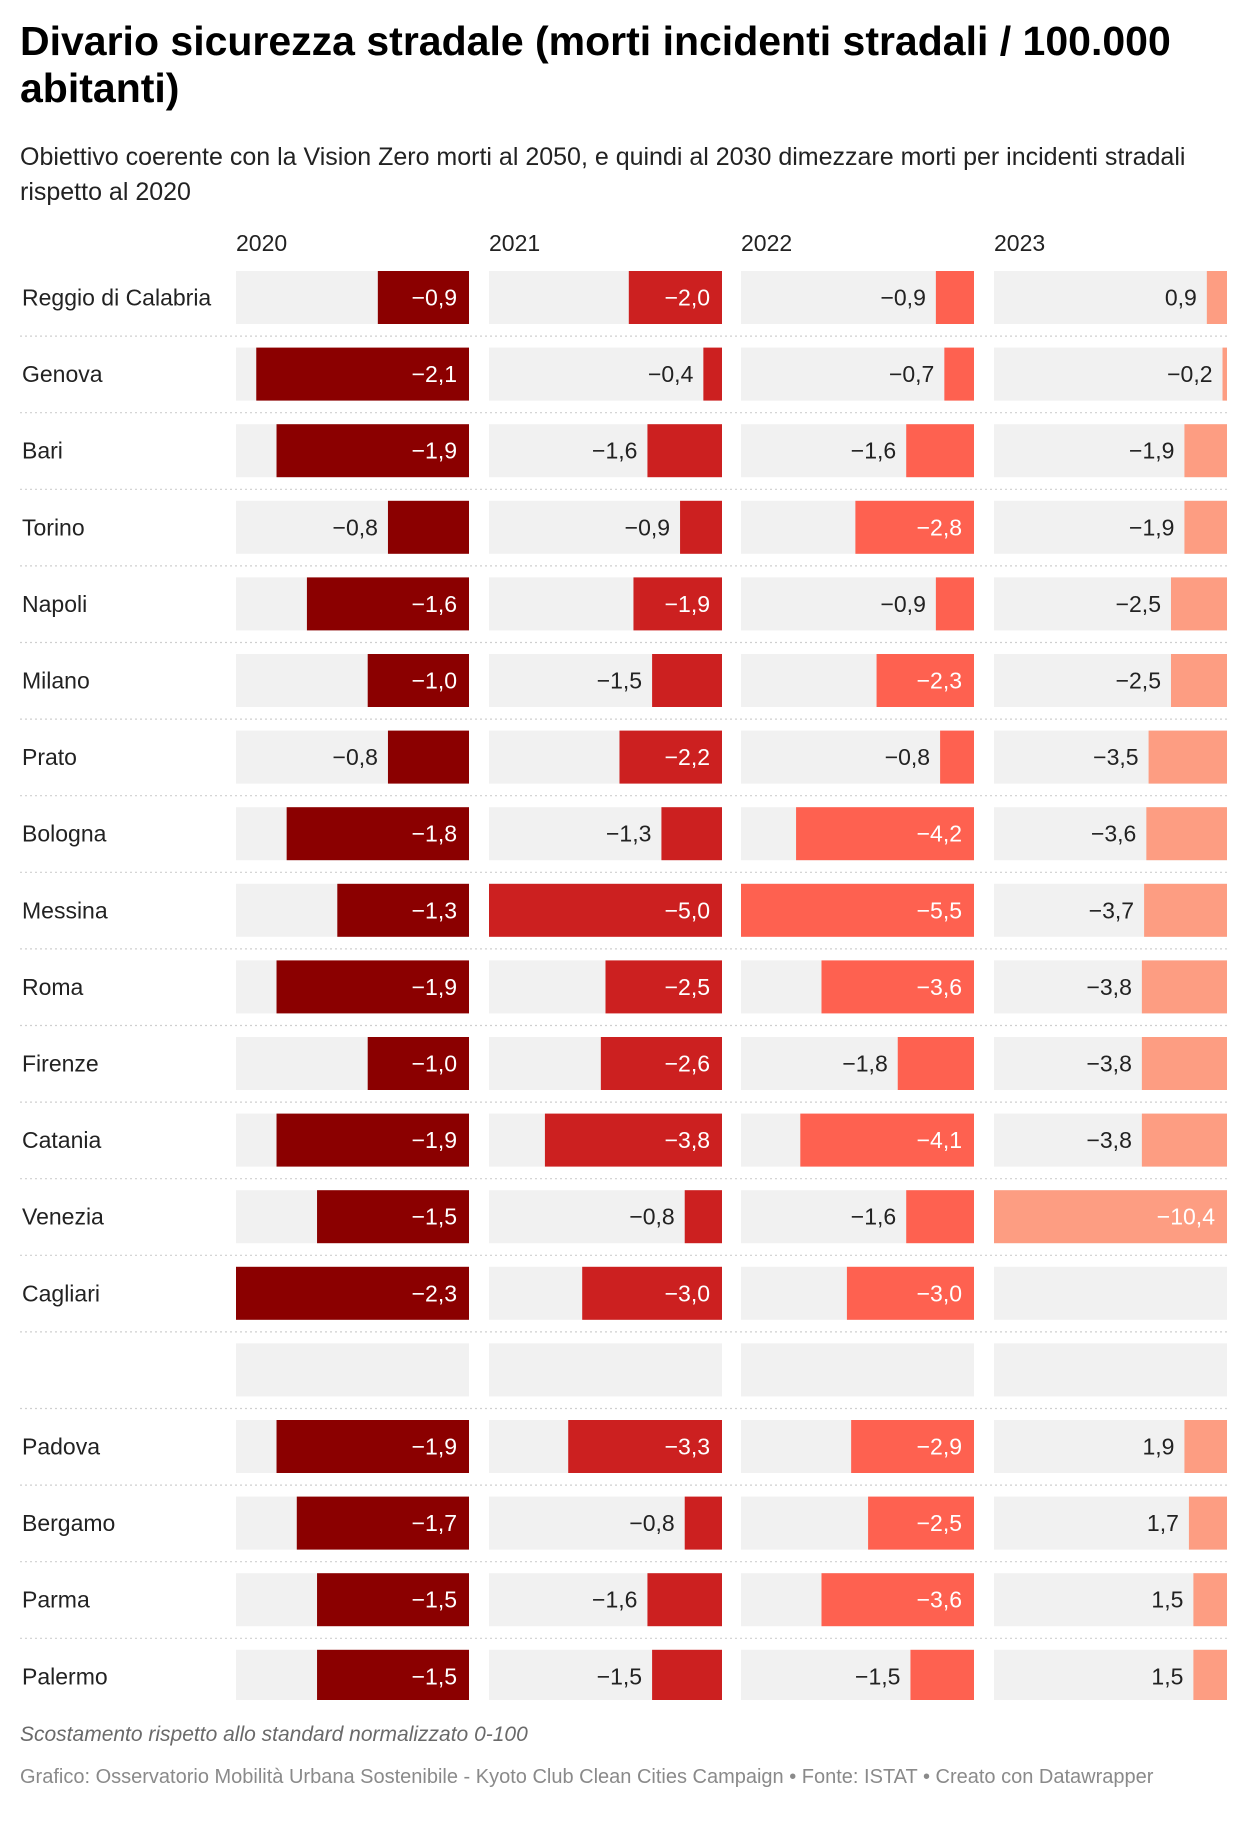 This screenshot has height=1838, width=1240. Describe the element at coordinates (64, 834) in the screenshot. I see `row-label: Bologna` at that location.